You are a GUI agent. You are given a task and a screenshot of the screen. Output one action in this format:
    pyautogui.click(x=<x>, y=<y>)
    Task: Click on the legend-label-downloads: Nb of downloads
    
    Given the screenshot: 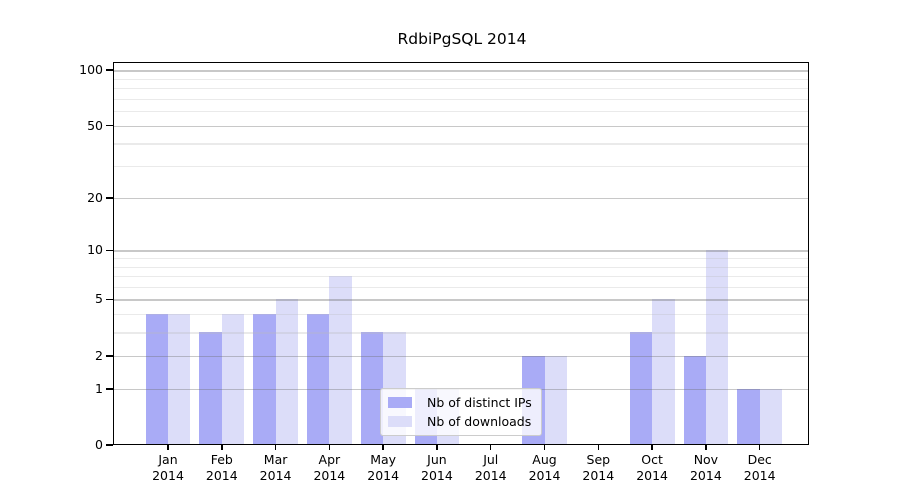 What is the action you would take?
    pyautogui.click(x=479, y=421)
    